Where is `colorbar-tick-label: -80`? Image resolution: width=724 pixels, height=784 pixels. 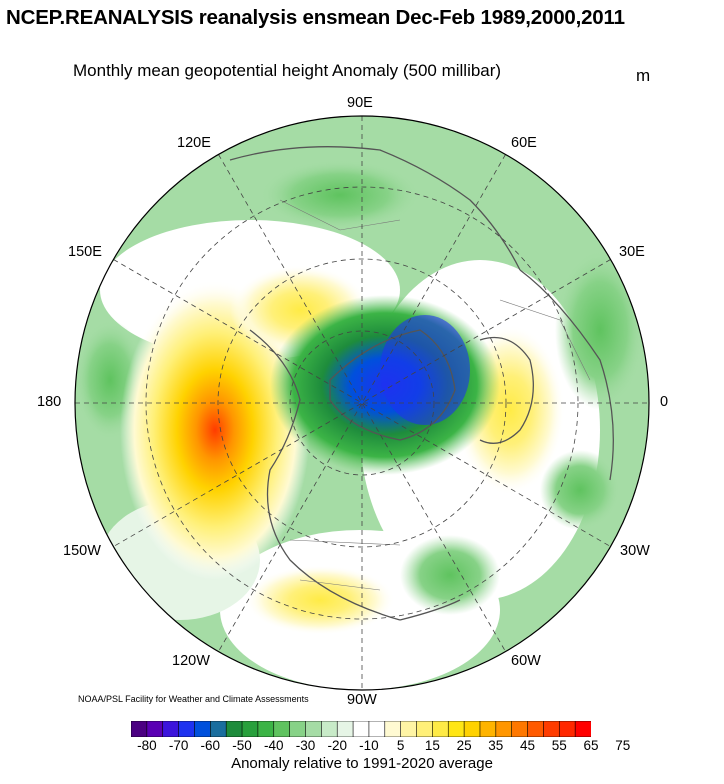 colorbar-tick-label: -80 is located at coordinates (147, 745).